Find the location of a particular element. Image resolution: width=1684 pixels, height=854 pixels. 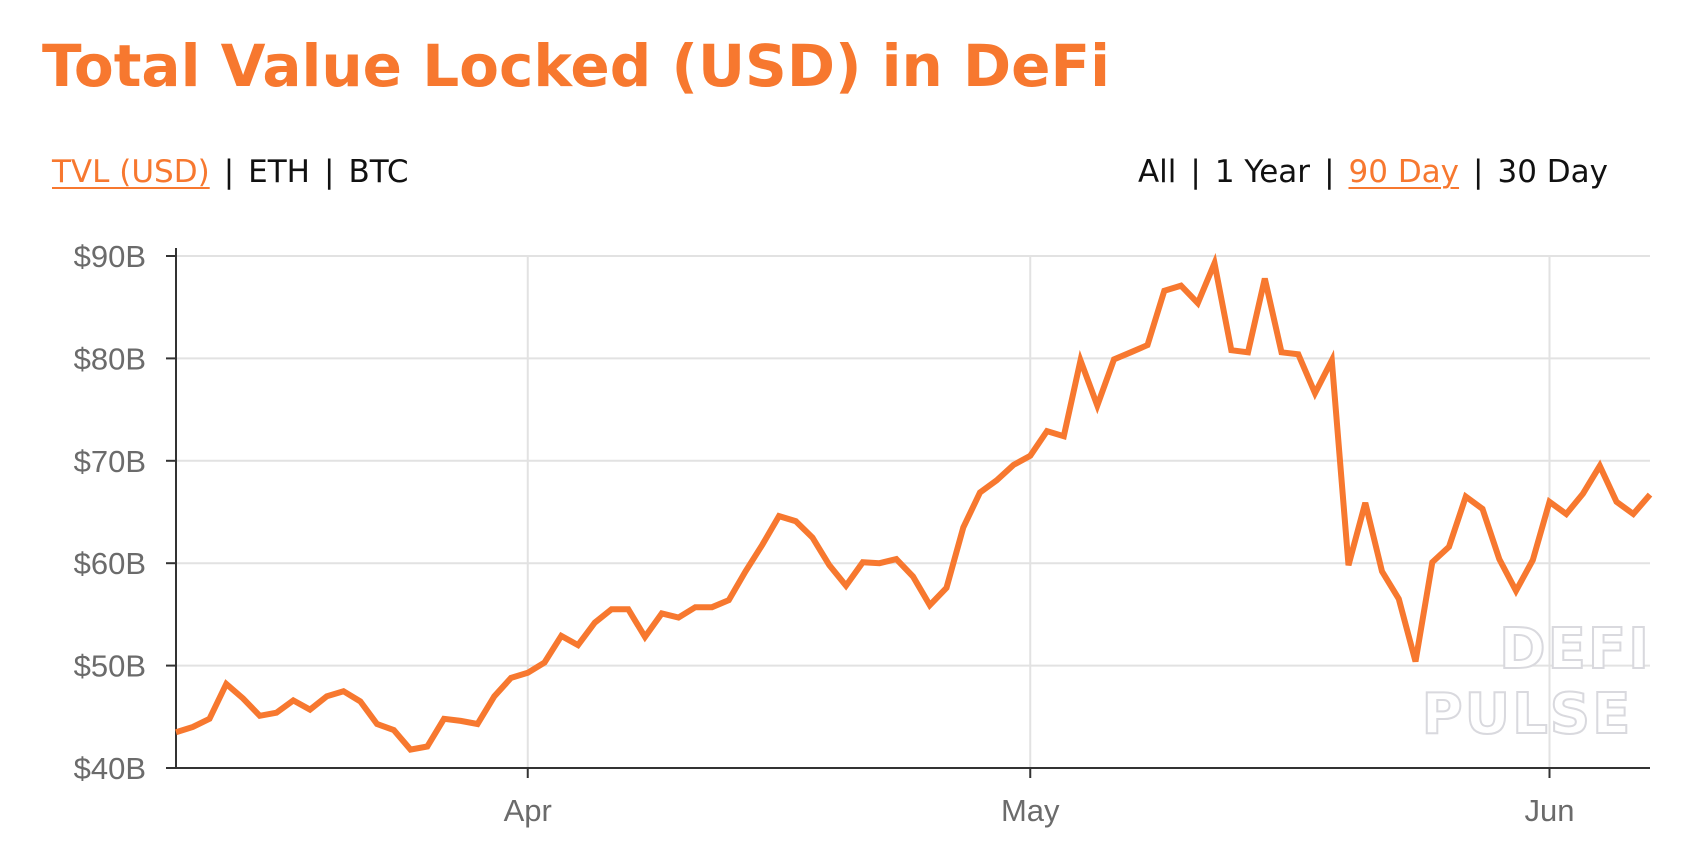

metric-tabs: TVL (USD) | ETH | BTC is located at coordinates (230, 172).